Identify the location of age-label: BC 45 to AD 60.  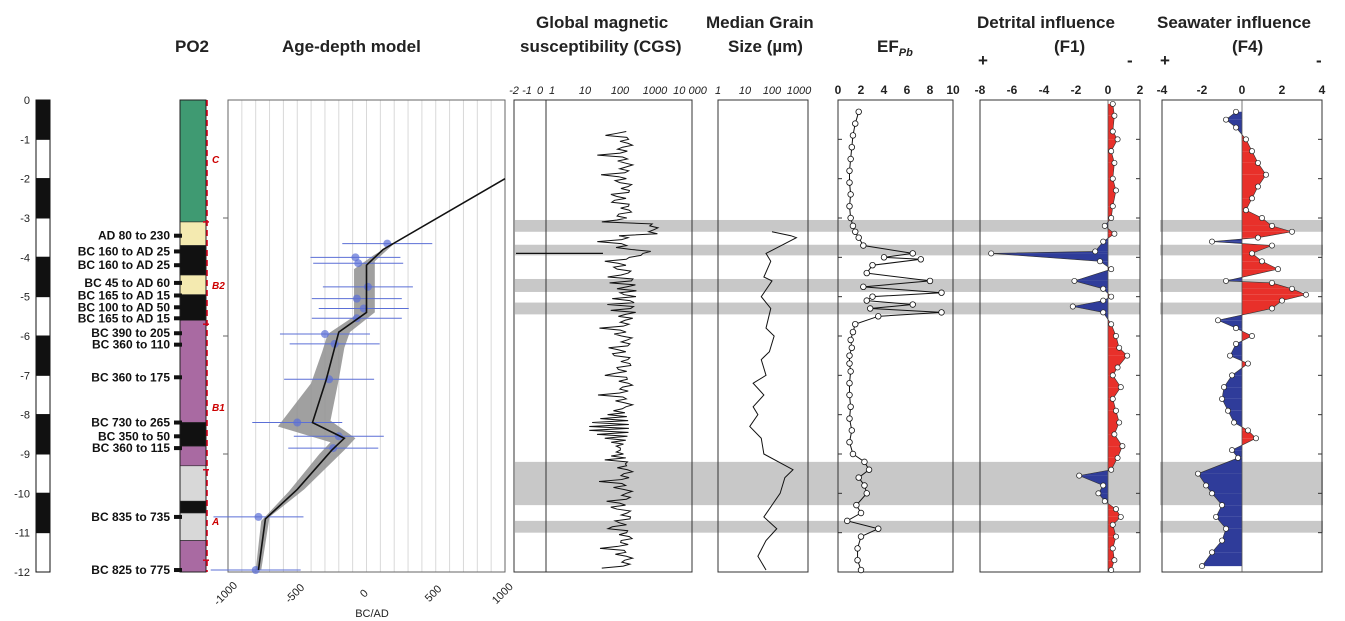
(127, 283).